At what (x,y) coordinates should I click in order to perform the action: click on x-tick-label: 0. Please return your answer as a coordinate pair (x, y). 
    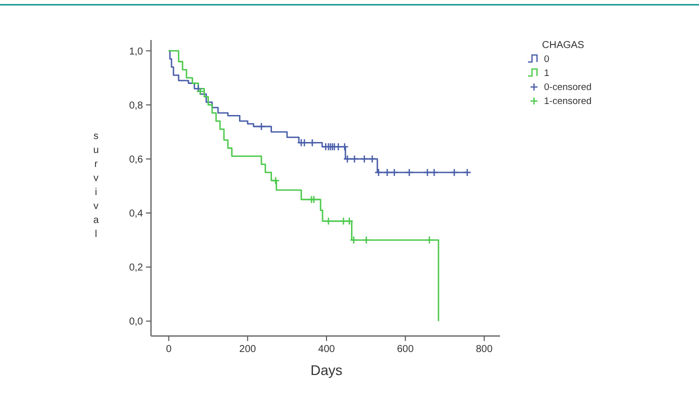
    Looking at the image, I should click on (169, 349).